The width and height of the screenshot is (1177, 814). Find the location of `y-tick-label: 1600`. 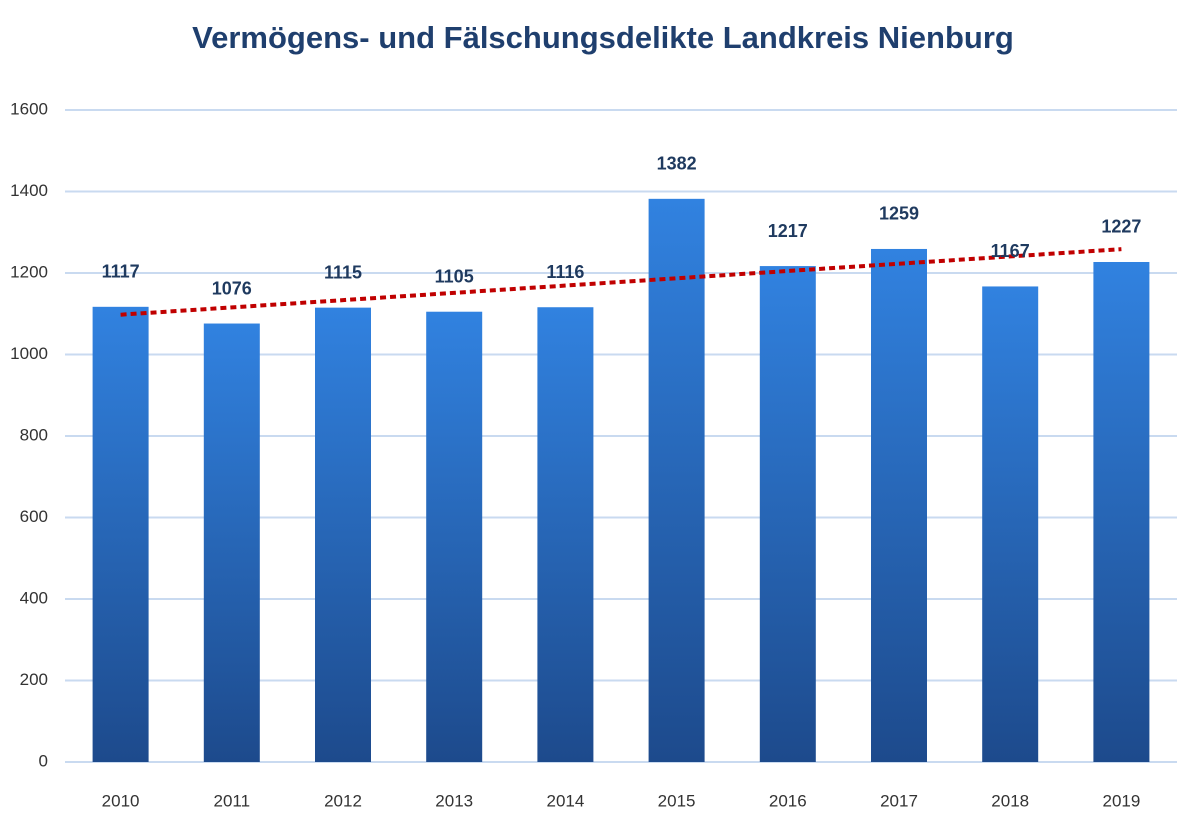

y-tick-label: 1600 is located at coordinates (29, 108).